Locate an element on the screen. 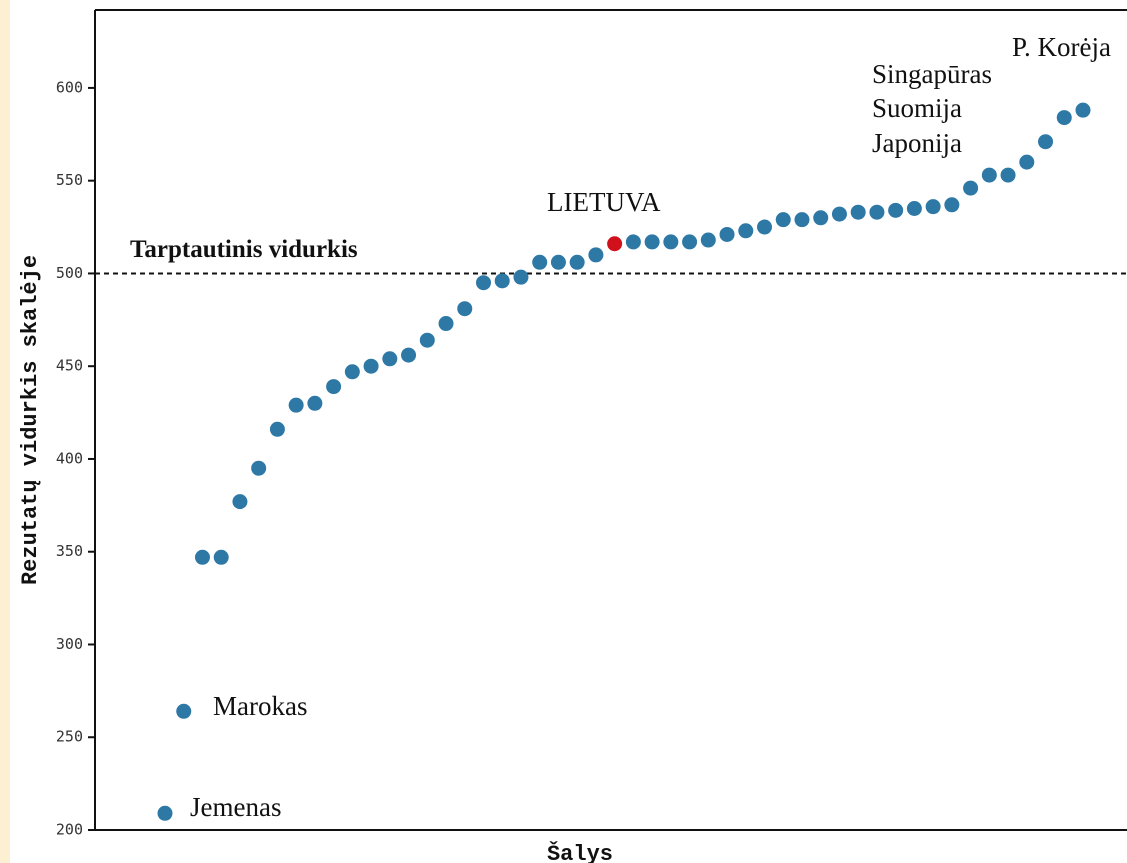  y-tick-label: 550 is located at coordinates (69, 180).